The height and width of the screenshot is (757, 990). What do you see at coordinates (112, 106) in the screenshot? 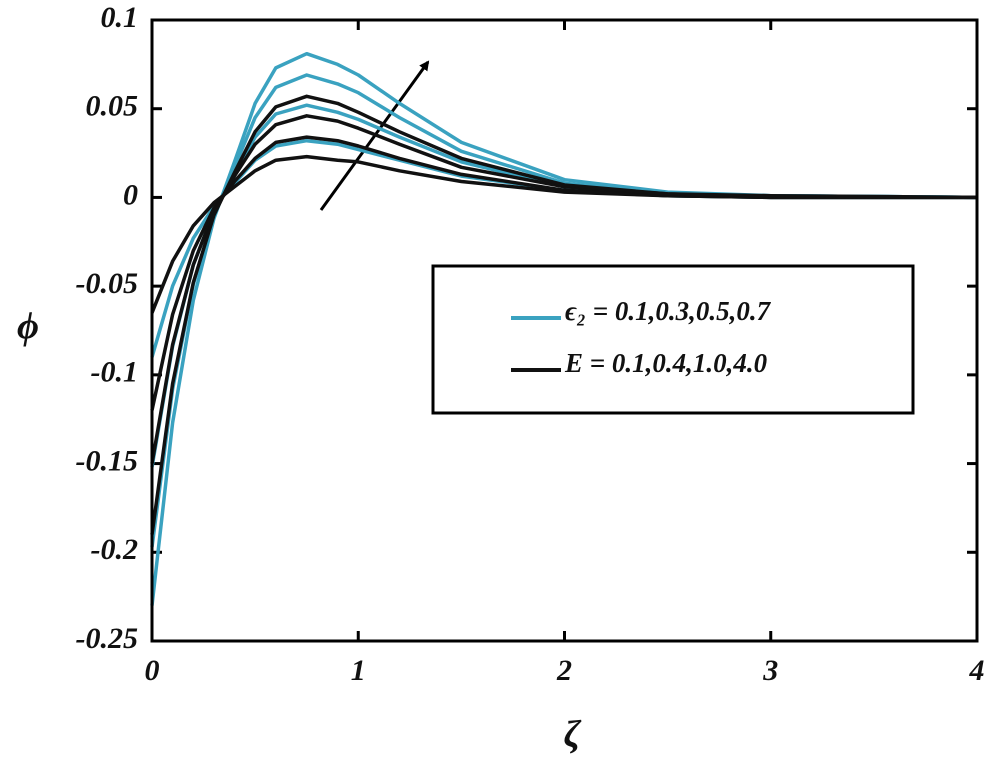
I see `y-tick-label: 0.05` at bounding box center [112, 106].